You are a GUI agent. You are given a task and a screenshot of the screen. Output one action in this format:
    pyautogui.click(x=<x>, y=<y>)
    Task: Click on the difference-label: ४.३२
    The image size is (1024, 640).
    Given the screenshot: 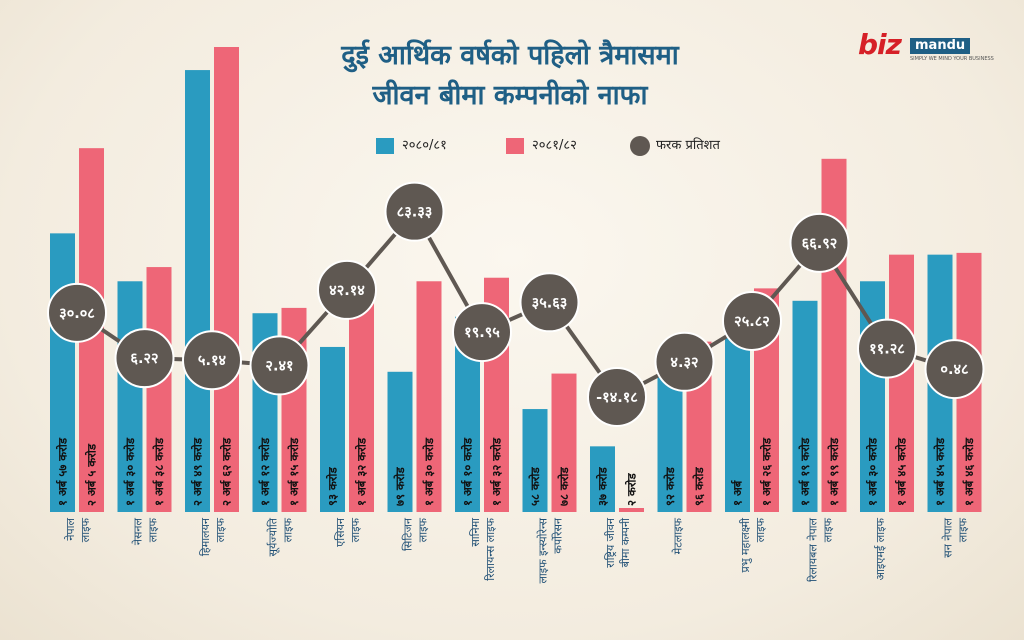 What is the action you would take?
    pyautogui.click(x=684, y=363)
    